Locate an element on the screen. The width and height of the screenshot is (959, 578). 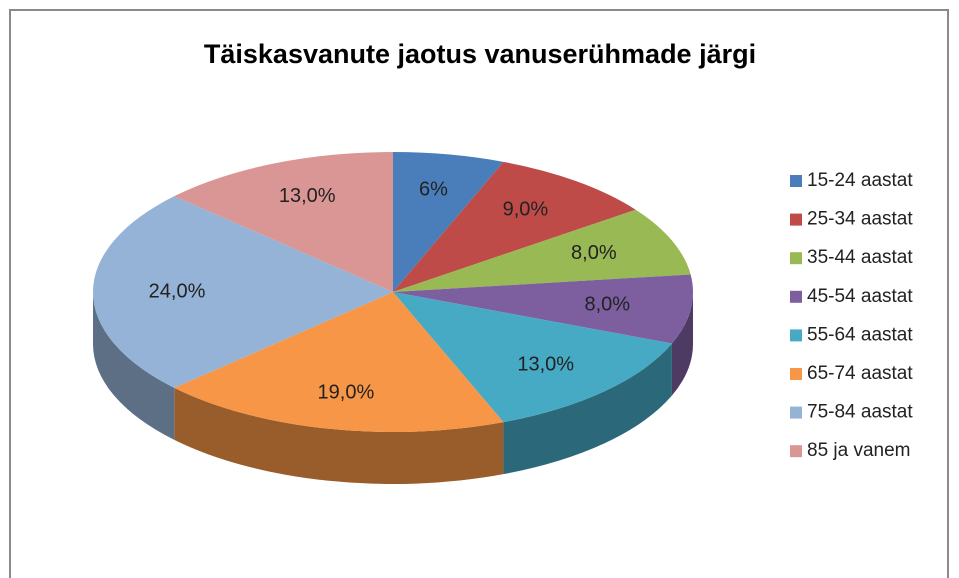
legend-label: 85 ja vanem is located at coordinates (859, 450).